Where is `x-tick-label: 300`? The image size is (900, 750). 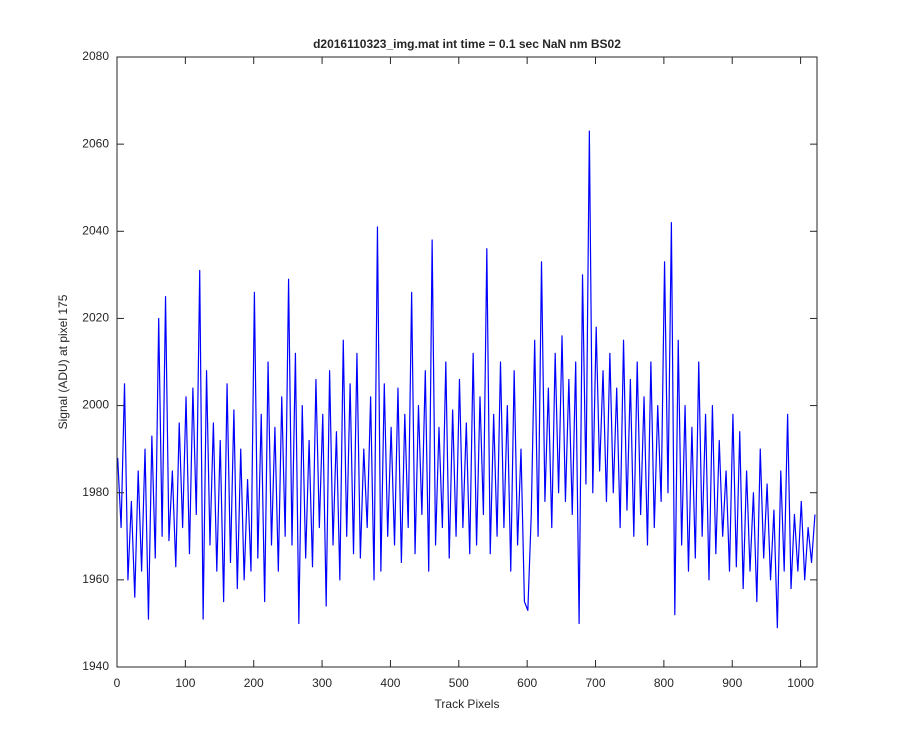 x-tick-label: 300 is located at coordinates (322, 683).